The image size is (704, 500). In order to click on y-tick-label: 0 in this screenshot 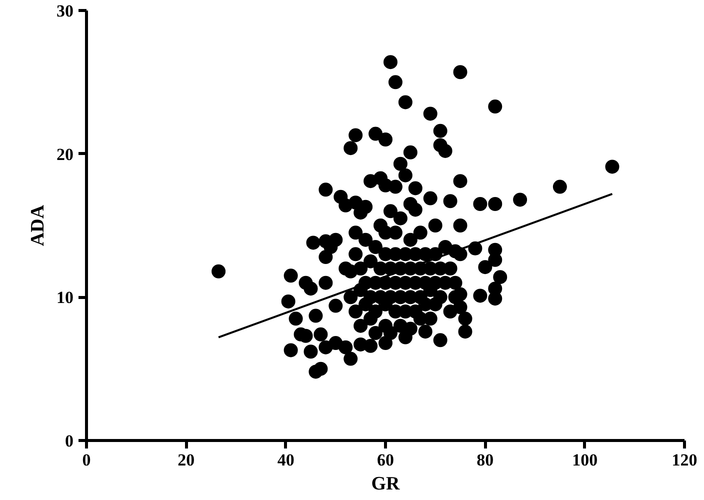, I will do `click(69, 441)`.